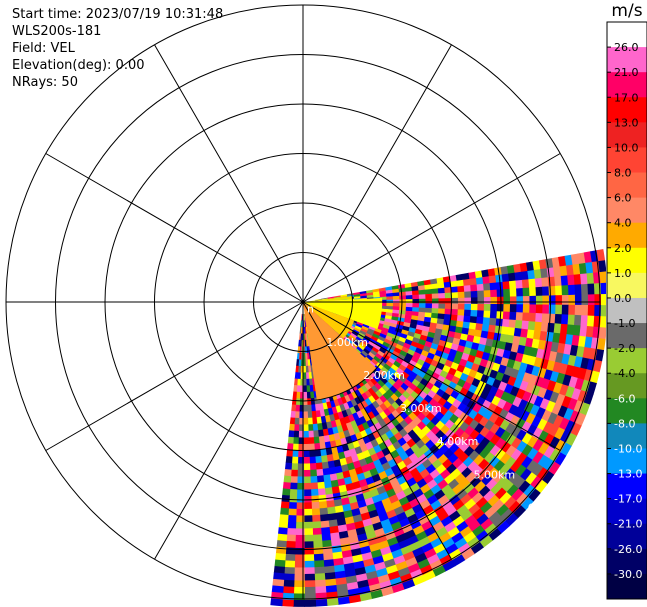 This screenshot has width=647, height=607. What do you see at coordinates (626, 147) in the screenshot?
I see `colorbar-tick-label: 10.0` at bounding box center [626, 147].